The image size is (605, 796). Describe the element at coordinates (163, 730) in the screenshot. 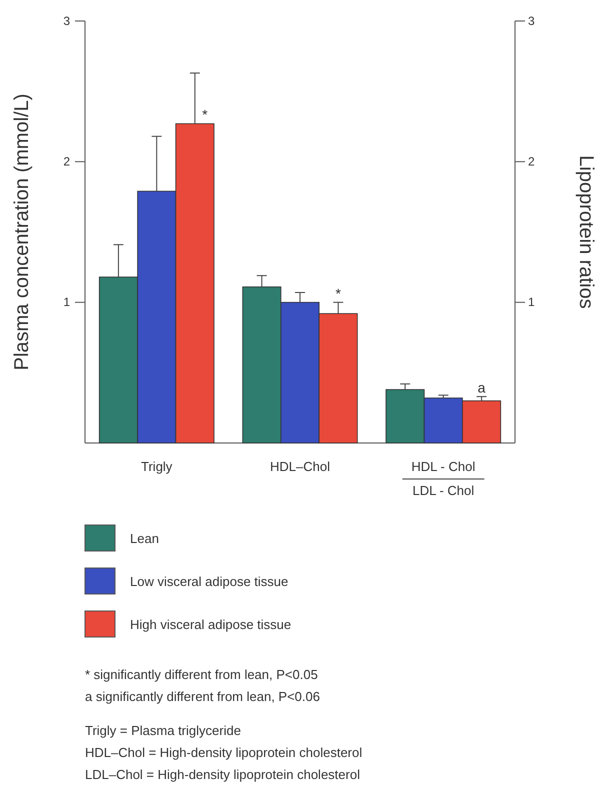

I see `text: Trigly = Plasma triglyceride` at that location.